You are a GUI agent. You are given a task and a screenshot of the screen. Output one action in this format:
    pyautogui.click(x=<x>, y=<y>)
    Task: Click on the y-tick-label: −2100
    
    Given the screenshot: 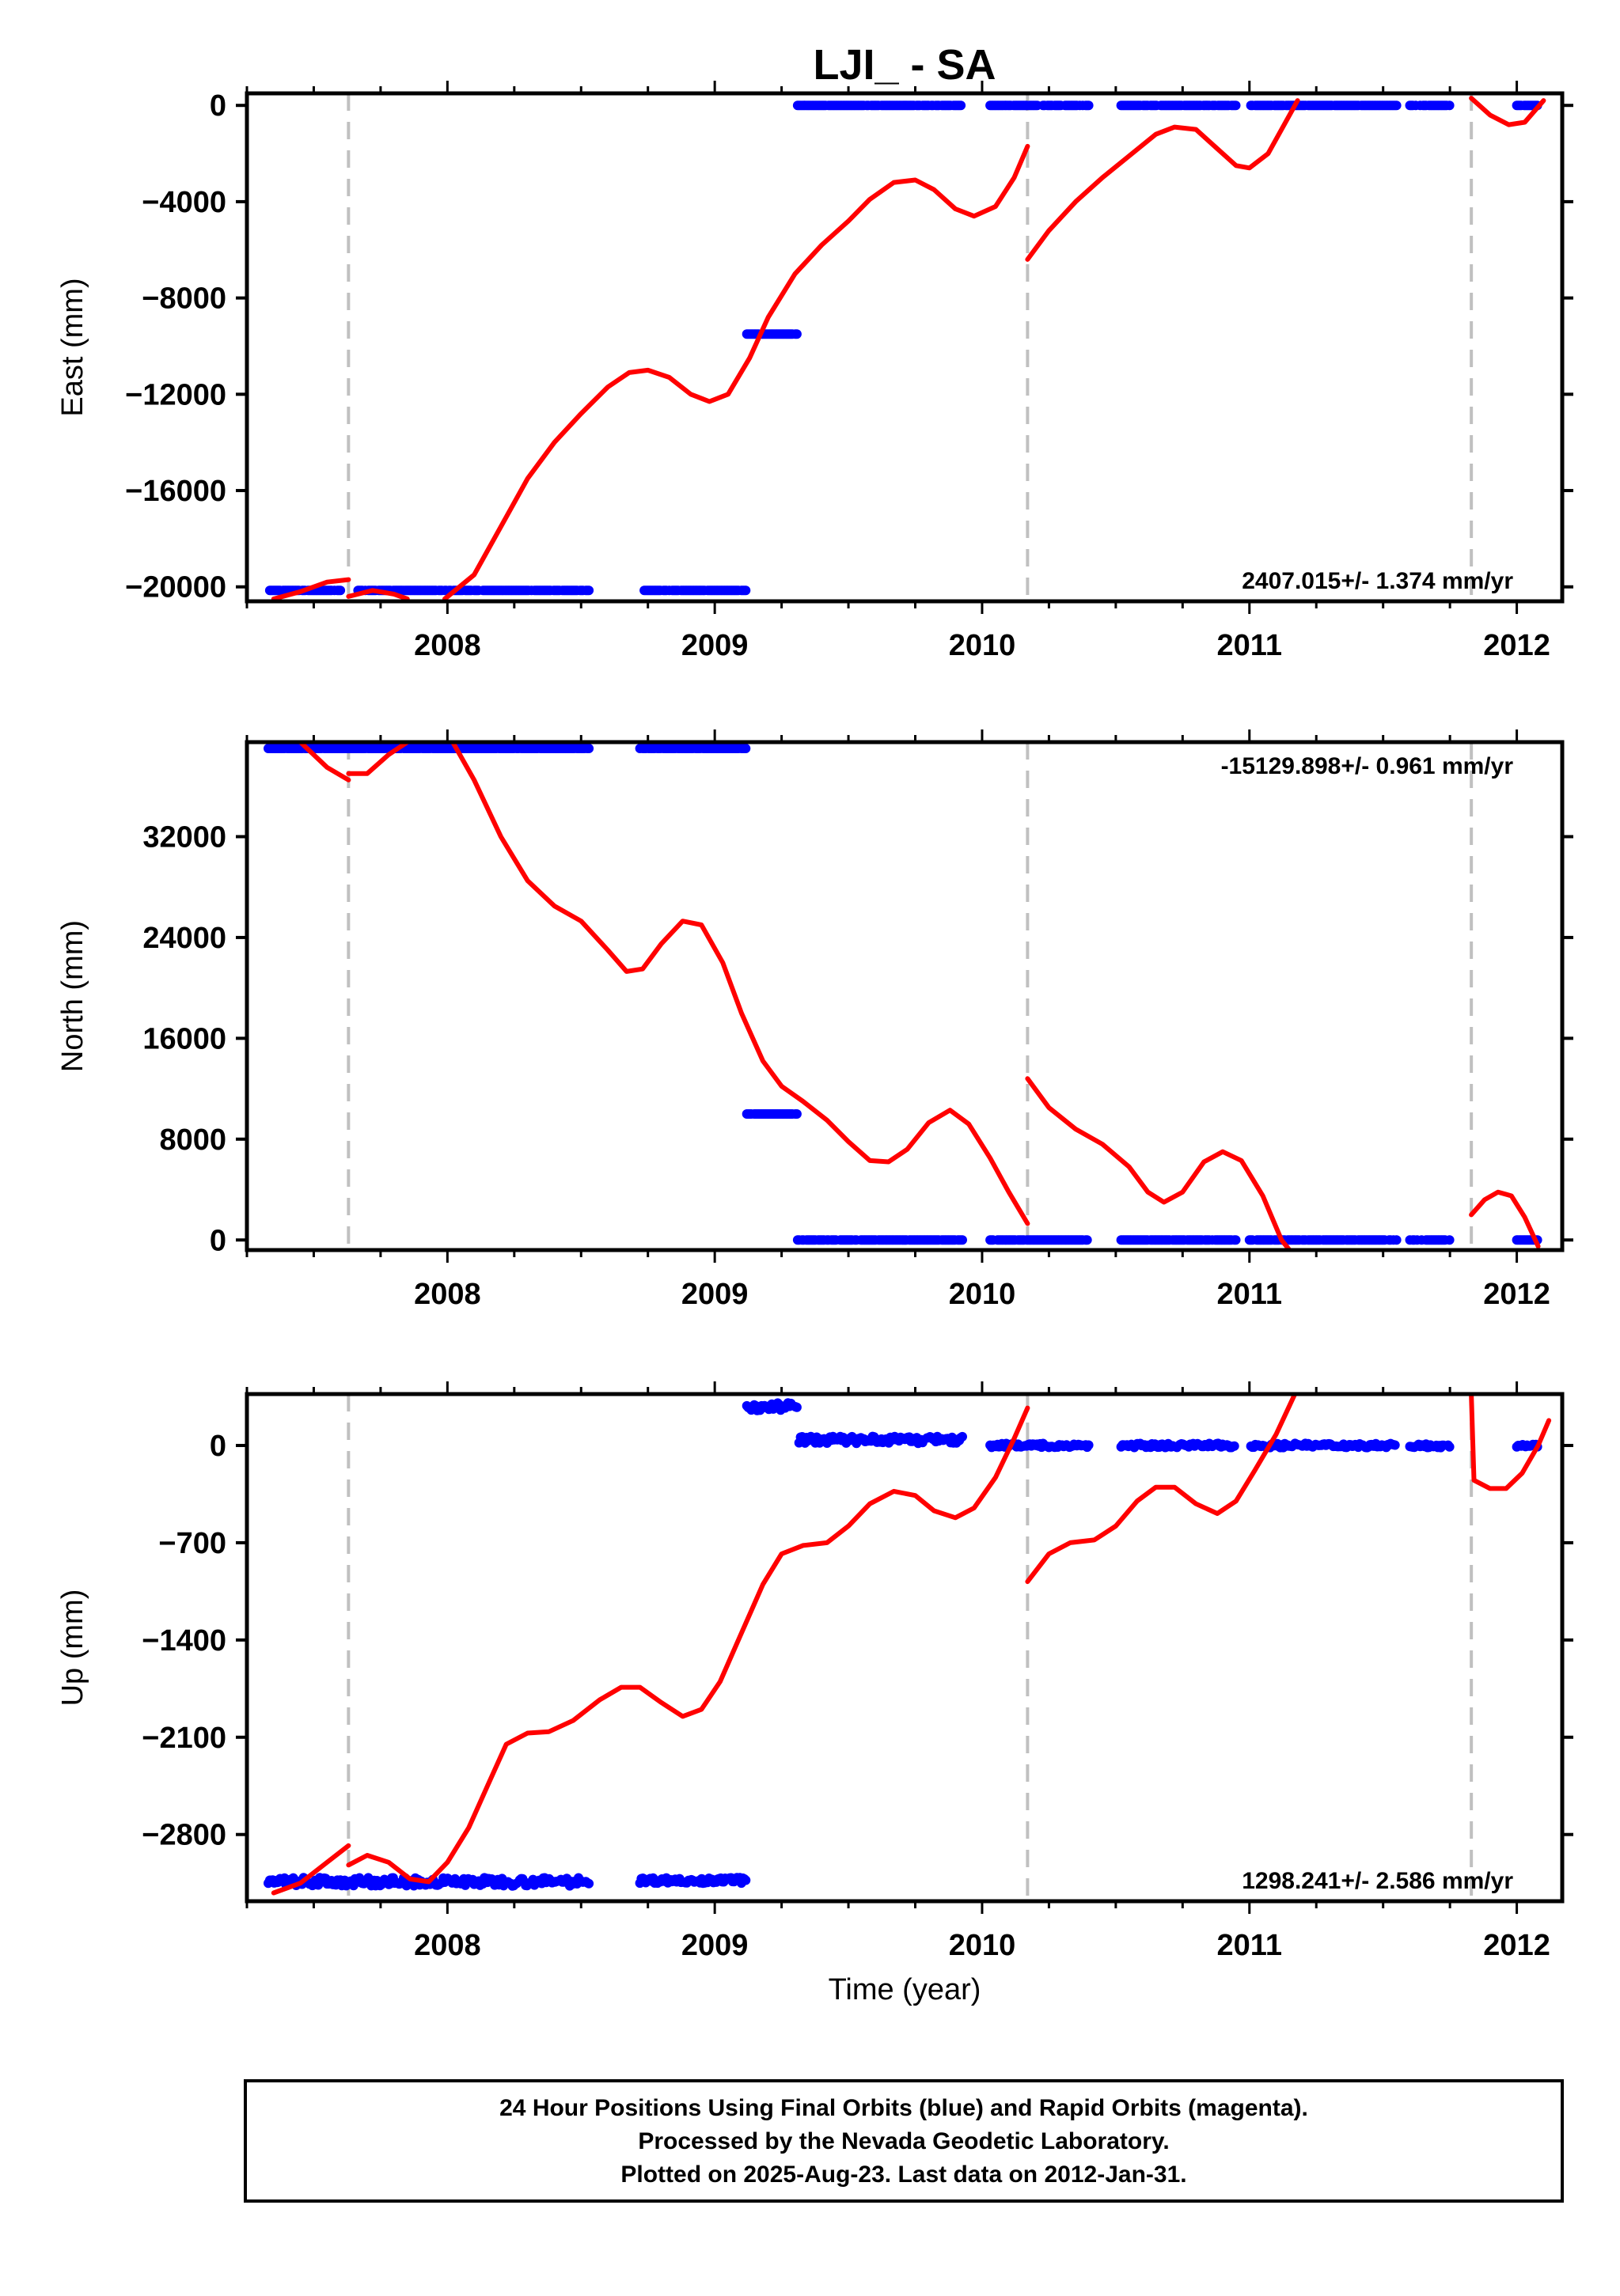 What is the action you would take?
    pyautogui.click(x=184, y=1738)
    